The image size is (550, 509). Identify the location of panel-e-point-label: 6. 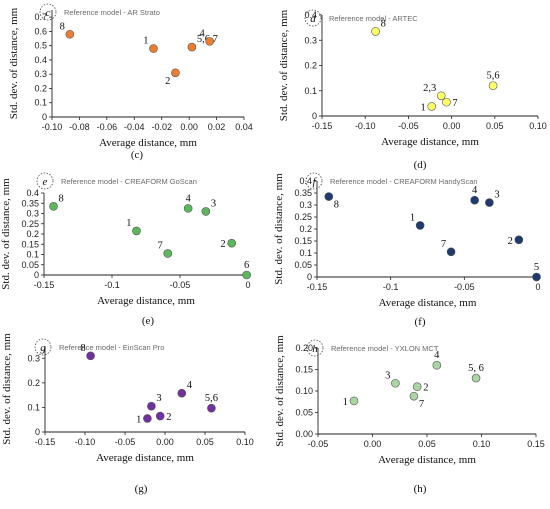
(246, 265).